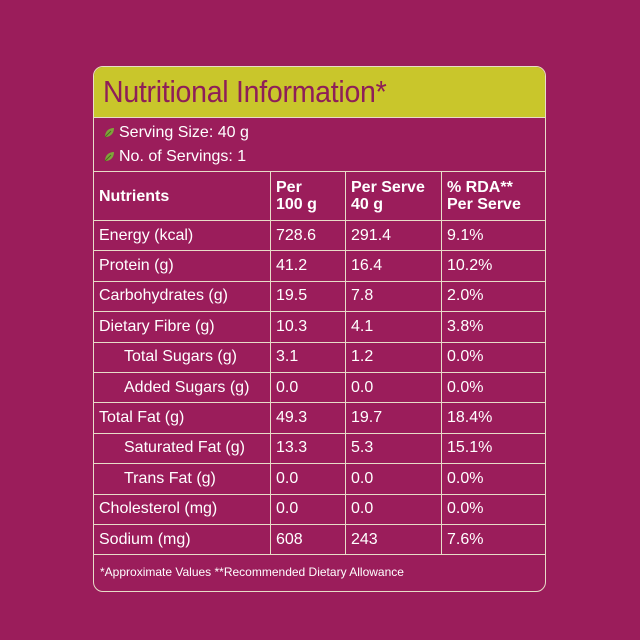 This screenshot has height=640, width=640. I want to click on column-header-rda: % RDA** Per Serve, so click(493, 196).